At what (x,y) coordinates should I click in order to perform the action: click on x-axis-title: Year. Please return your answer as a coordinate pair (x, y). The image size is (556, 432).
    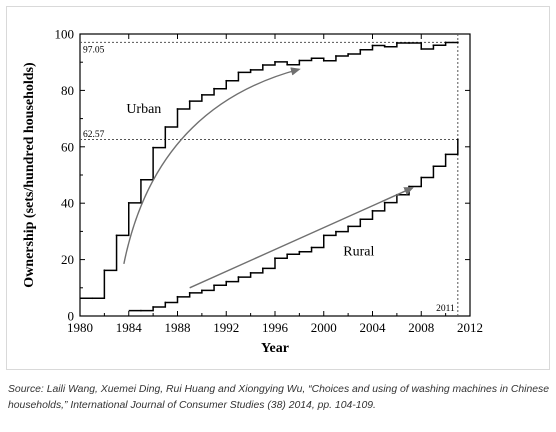
    Looking at the image, I should click on (275, 348).